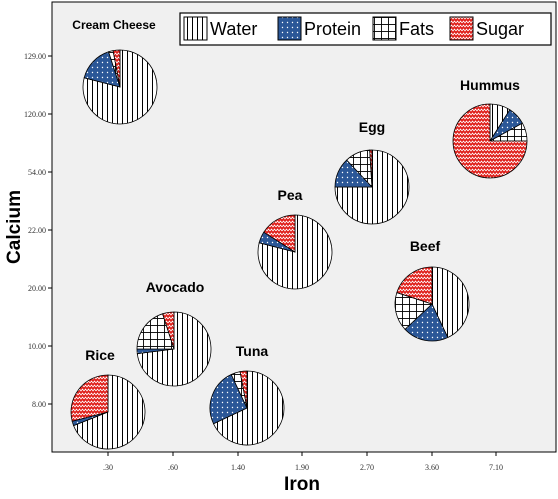 The width and height of the screenshot is (558, 499). What do you see at coordinates (252, 351) in the screenshot?
I see `label-tuna: Tuna` at bounding box center [252, 351].